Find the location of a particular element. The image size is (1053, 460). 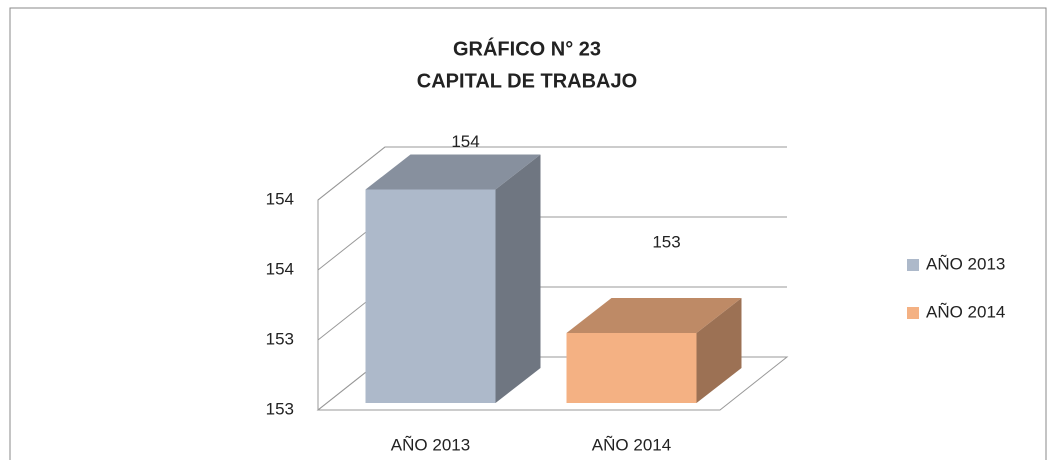

legend-label: AÑO 2013 is located at coordinates (965, 263).